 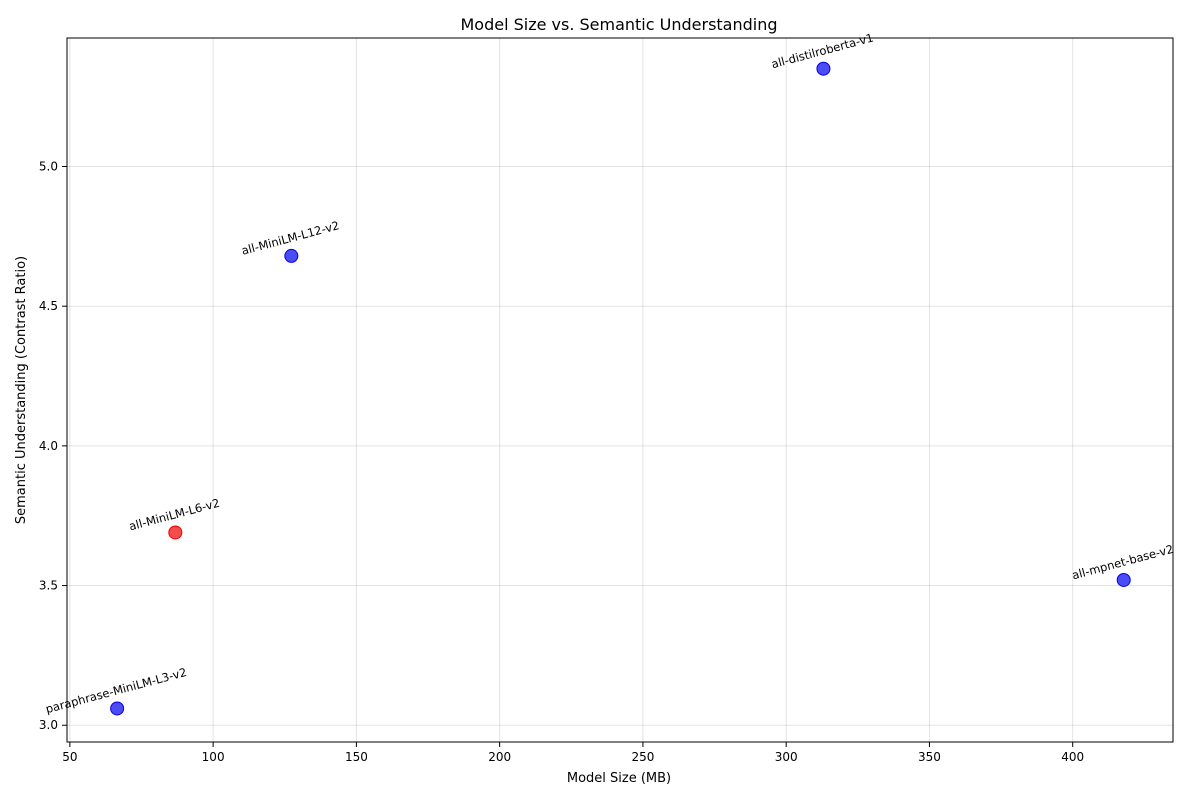 What do you see at coordinates (356, 757) in the screenshot?
I see `x-tick-label: 150` at bounding box center [356, 757].